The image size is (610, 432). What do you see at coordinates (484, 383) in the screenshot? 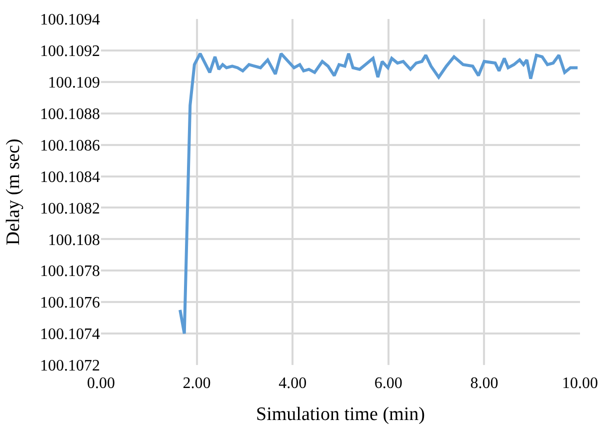
I see `x-tick-label: 8.00` at bounding box center [484, 383].